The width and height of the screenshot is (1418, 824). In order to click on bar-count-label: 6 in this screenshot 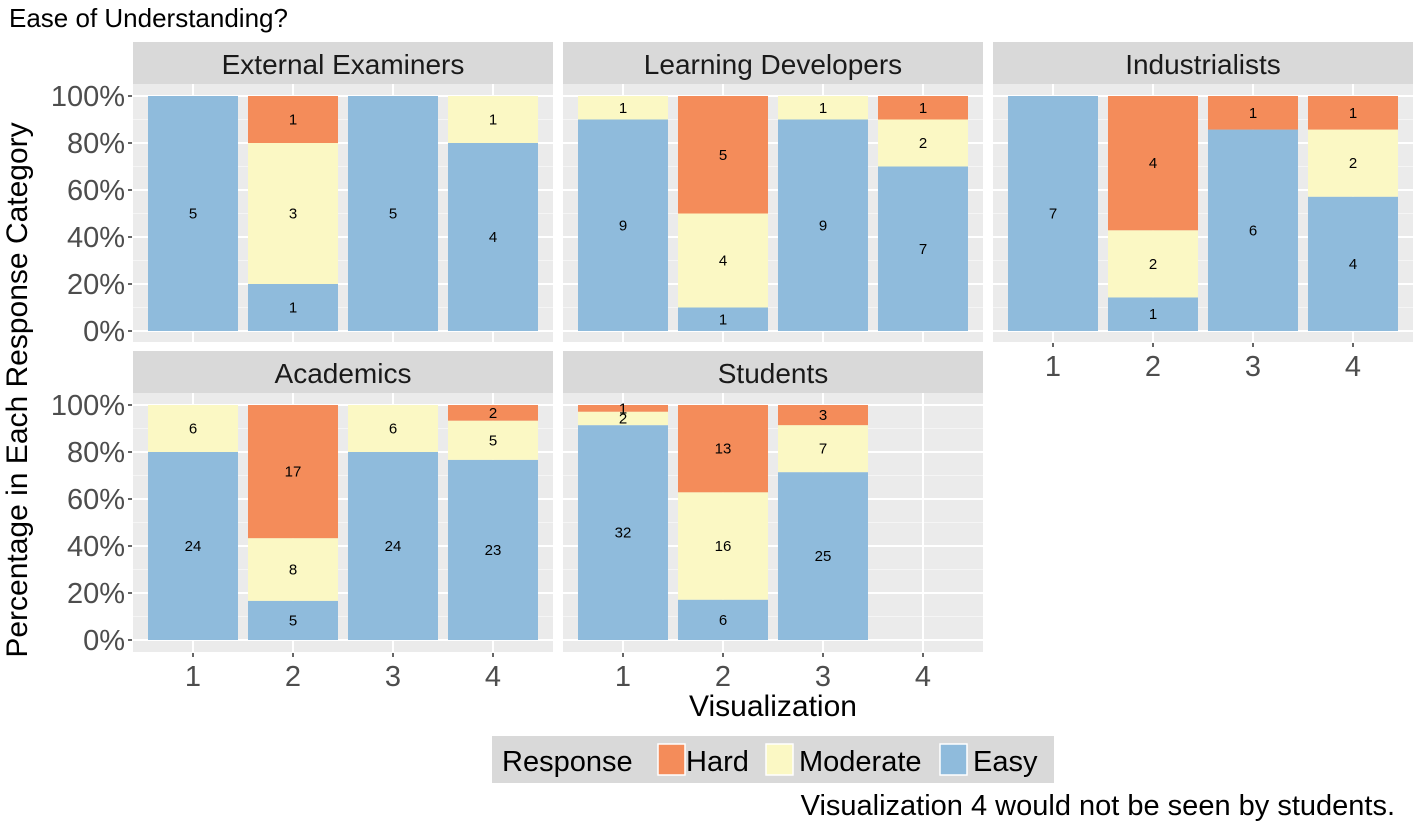, I will do `click(723, 620)`.